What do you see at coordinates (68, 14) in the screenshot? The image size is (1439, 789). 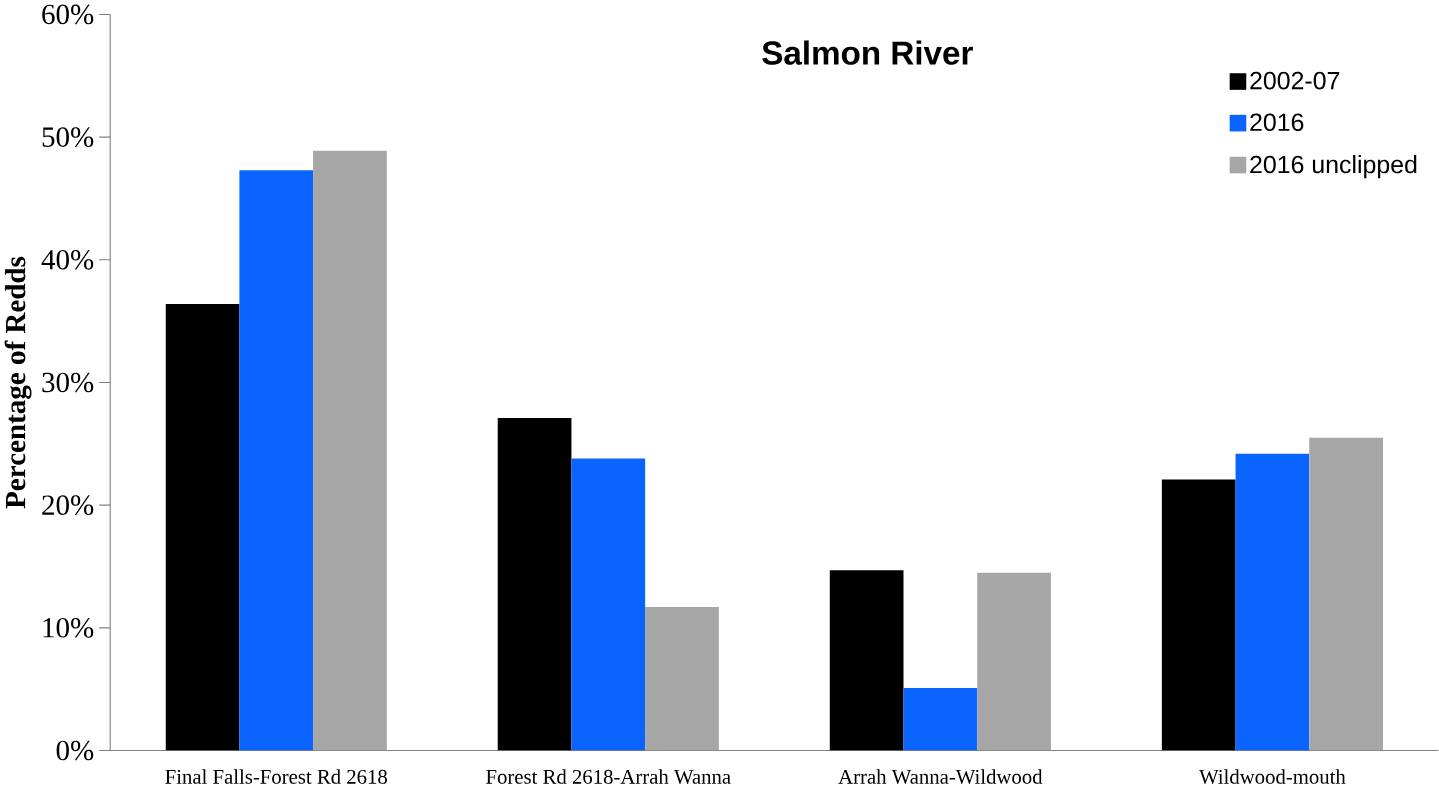 I see `y-tick-label: 60%` at bounding box center [68, 14].